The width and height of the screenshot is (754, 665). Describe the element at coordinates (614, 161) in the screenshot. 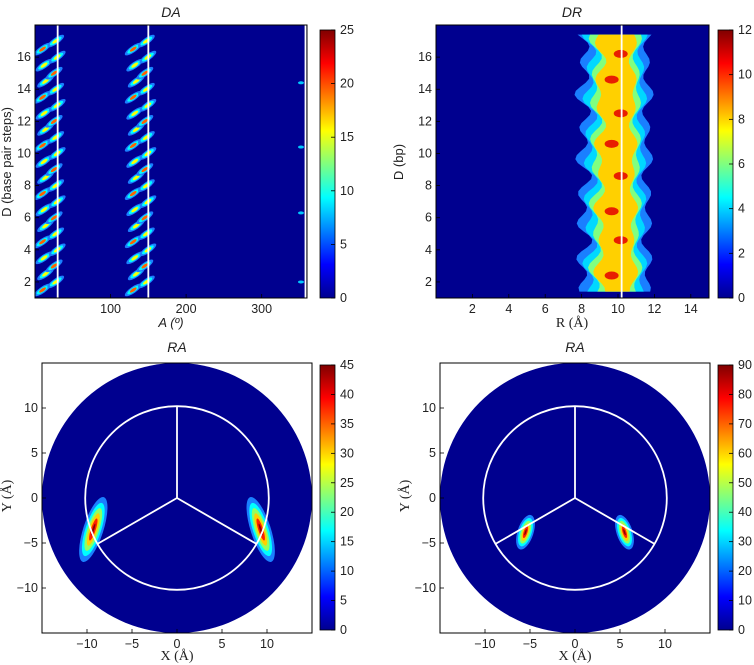

I see `dr-marks` at that location.